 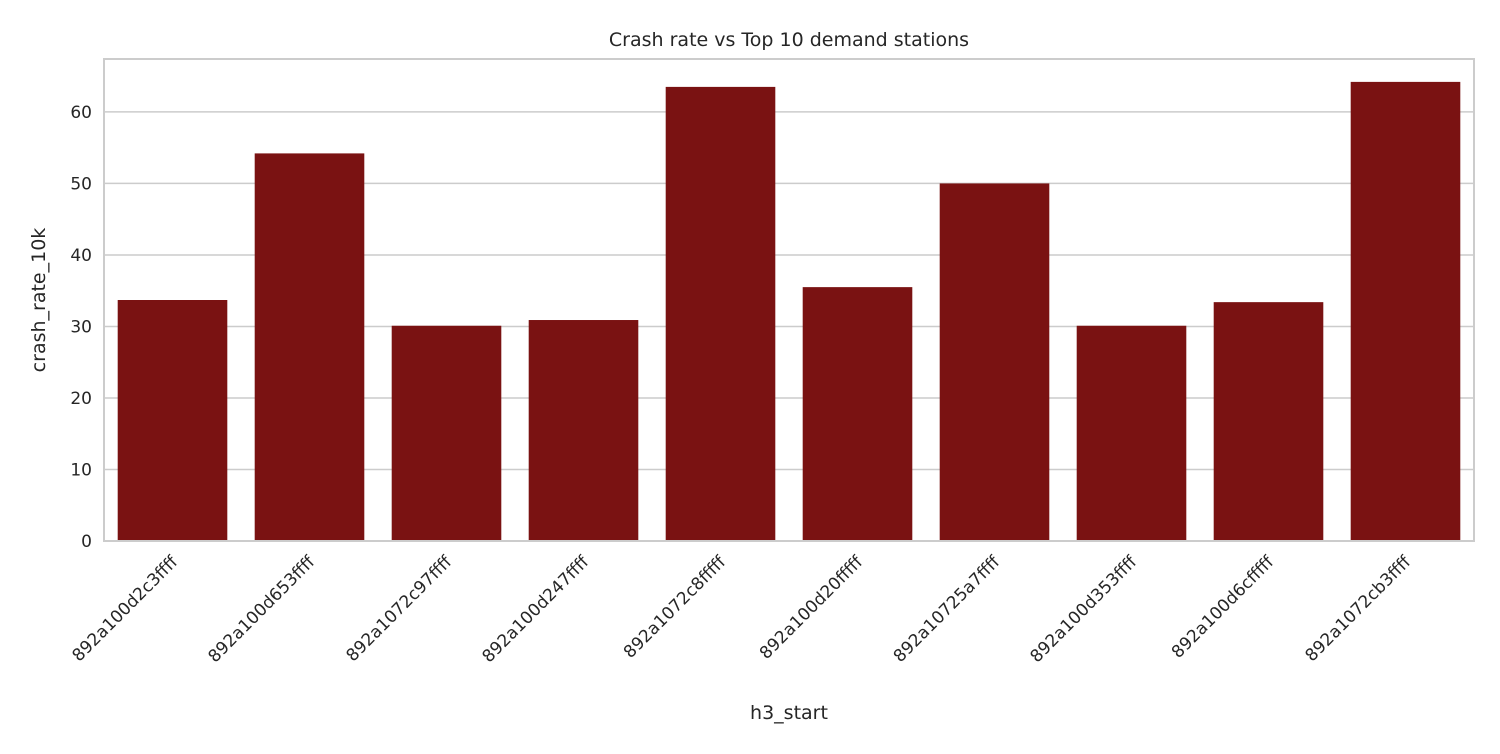 I want to click on bar-892a100d247ffff, so click(x=583, y=430).